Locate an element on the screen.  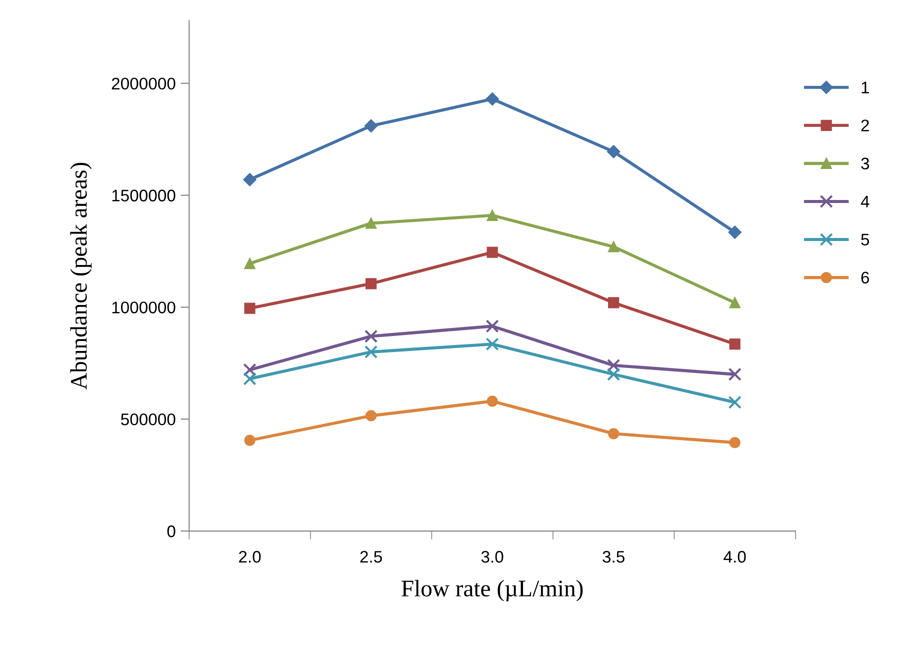
x-tick-label: 3.5 is located at coordinates (613, 556).